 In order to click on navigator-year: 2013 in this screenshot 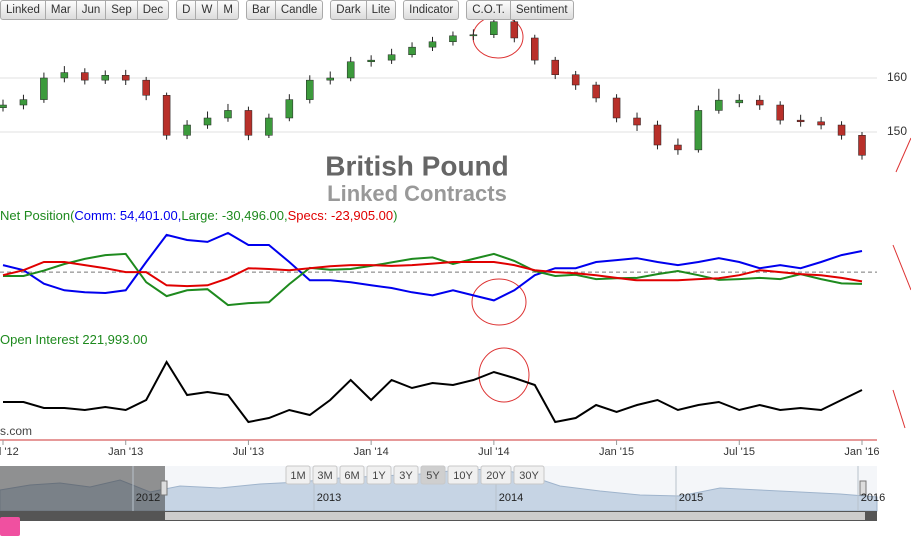, I will do `click(329, 498)`.